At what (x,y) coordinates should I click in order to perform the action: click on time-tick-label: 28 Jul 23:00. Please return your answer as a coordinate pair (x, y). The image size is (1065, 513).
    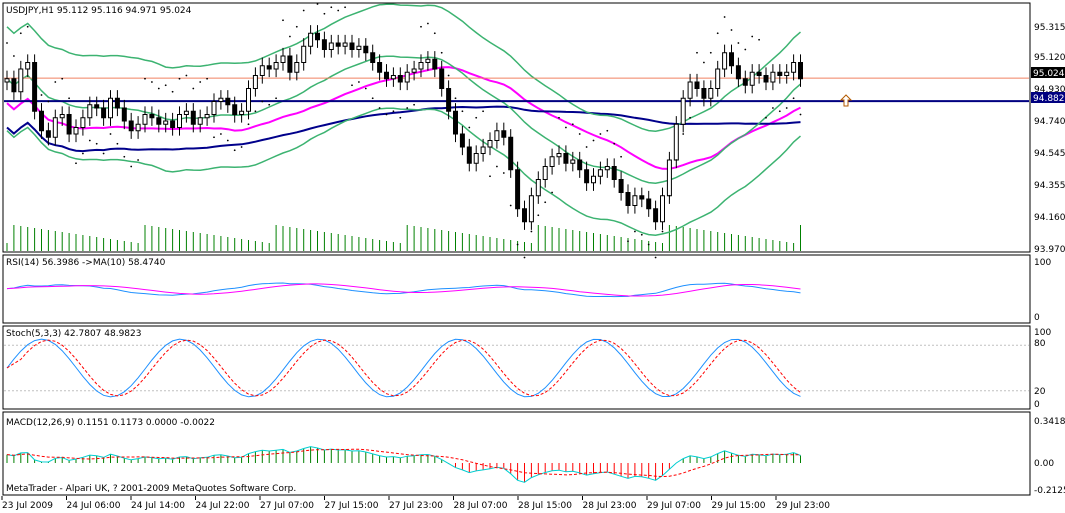
    Looking at the image, I should click on (610, 506).